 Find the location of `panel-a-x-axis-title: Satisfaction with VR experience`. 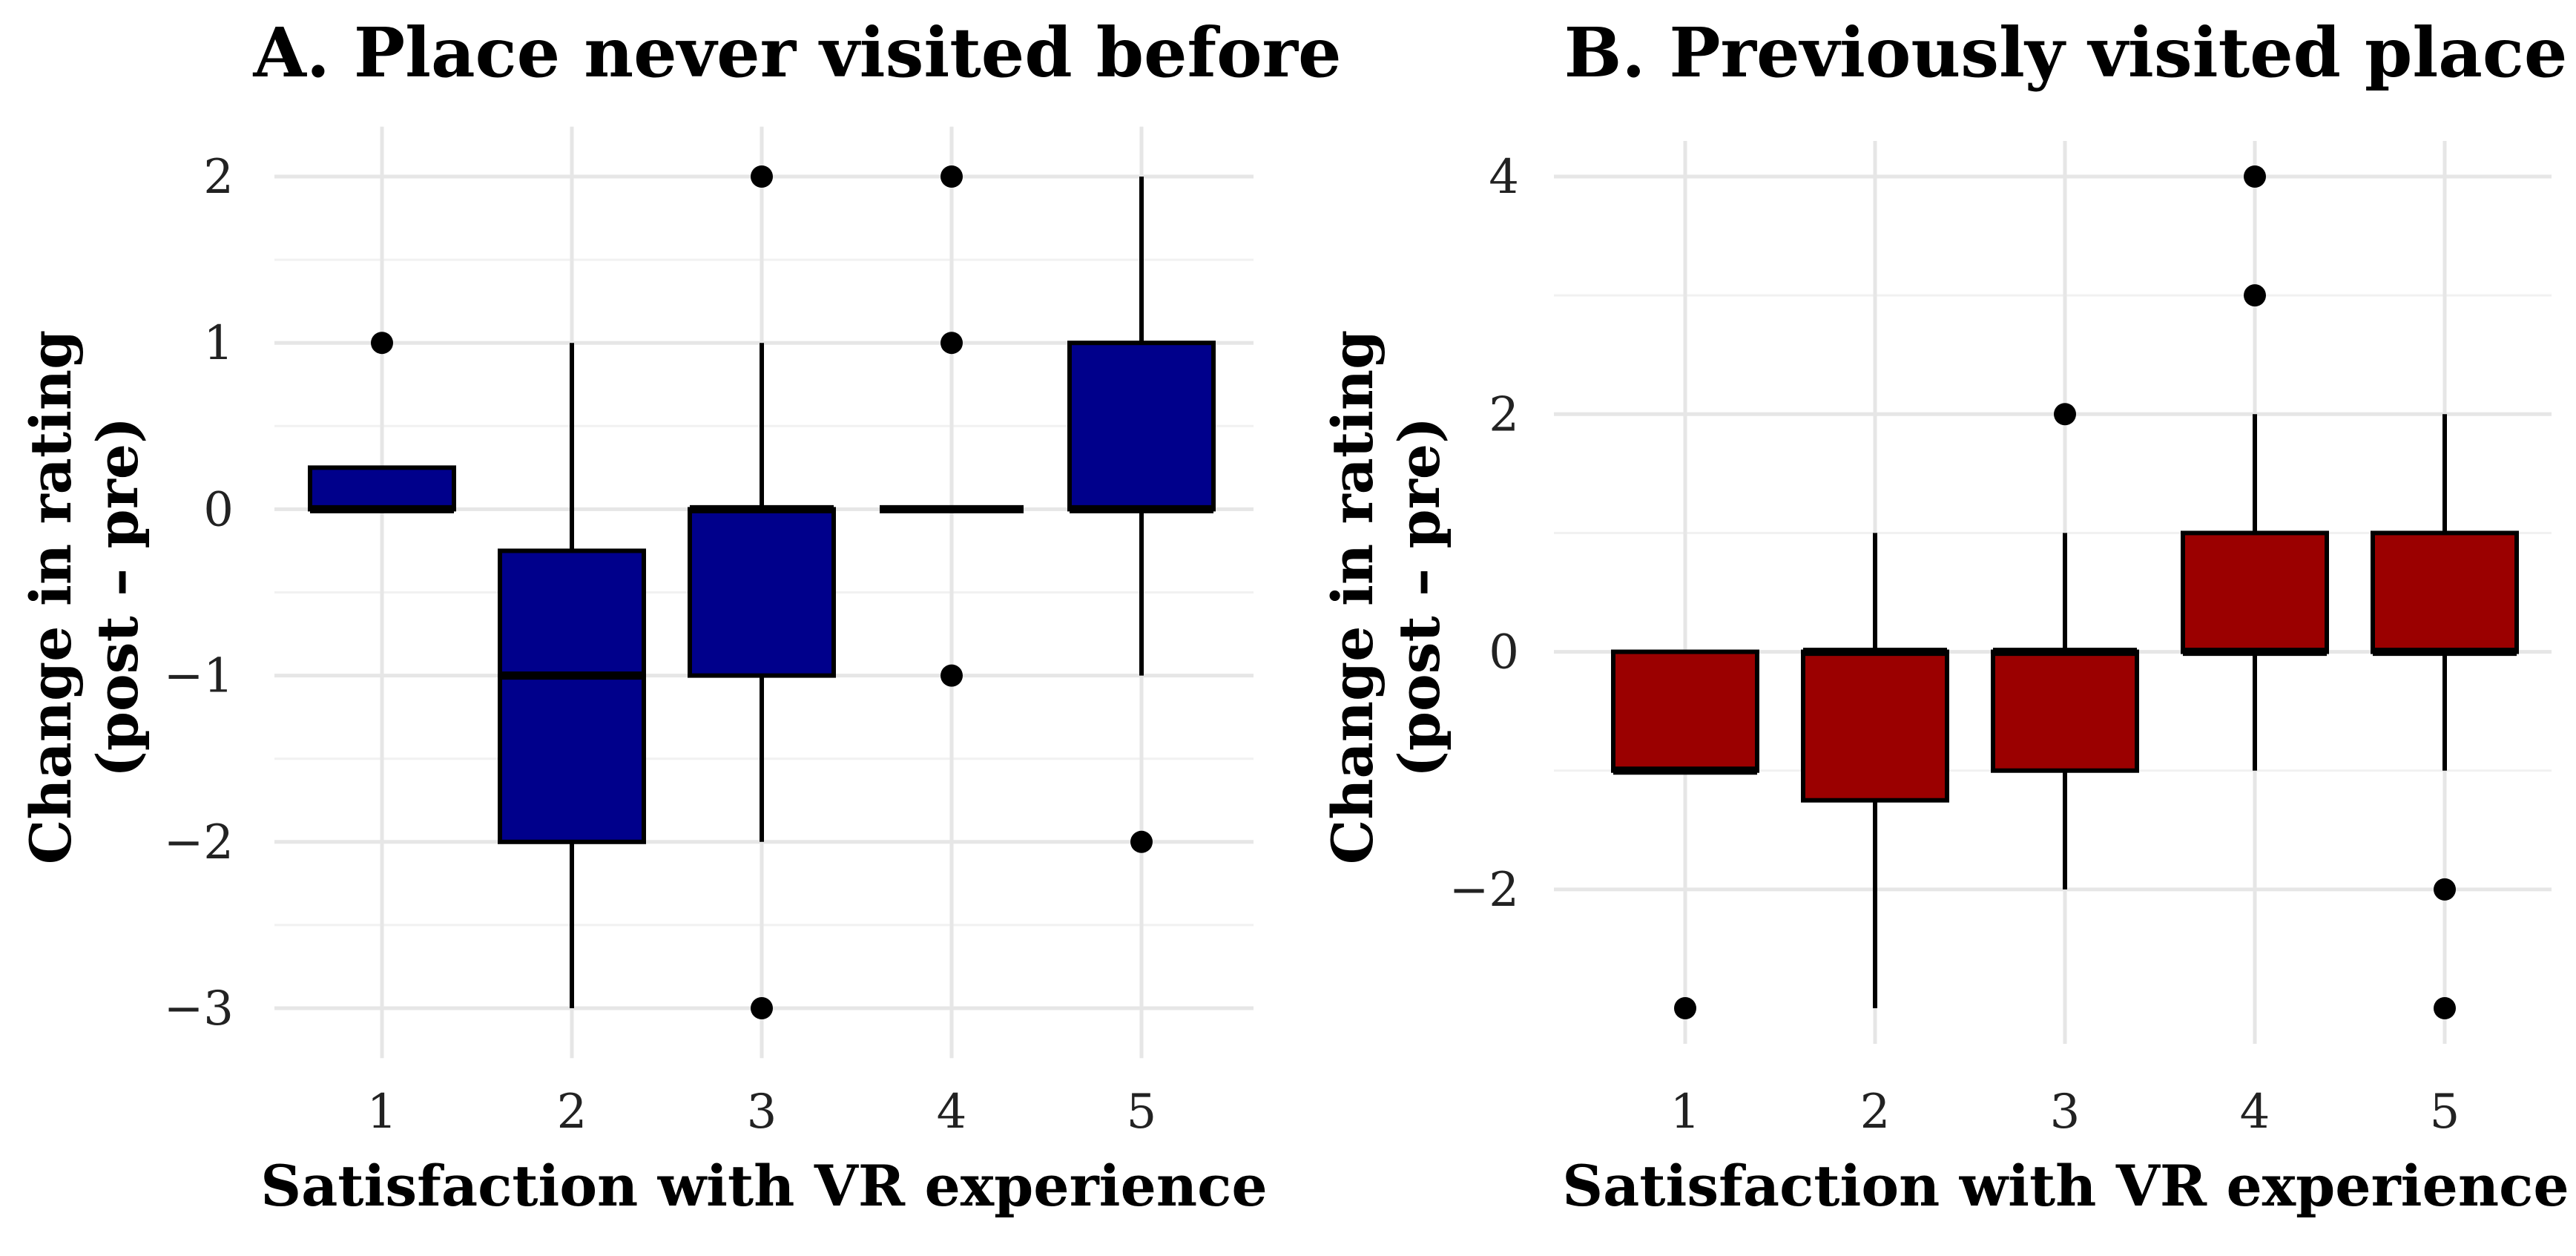

panel-a-x-axis-title: Satisfaction with VR experience is located at coordinates (764, 1186).